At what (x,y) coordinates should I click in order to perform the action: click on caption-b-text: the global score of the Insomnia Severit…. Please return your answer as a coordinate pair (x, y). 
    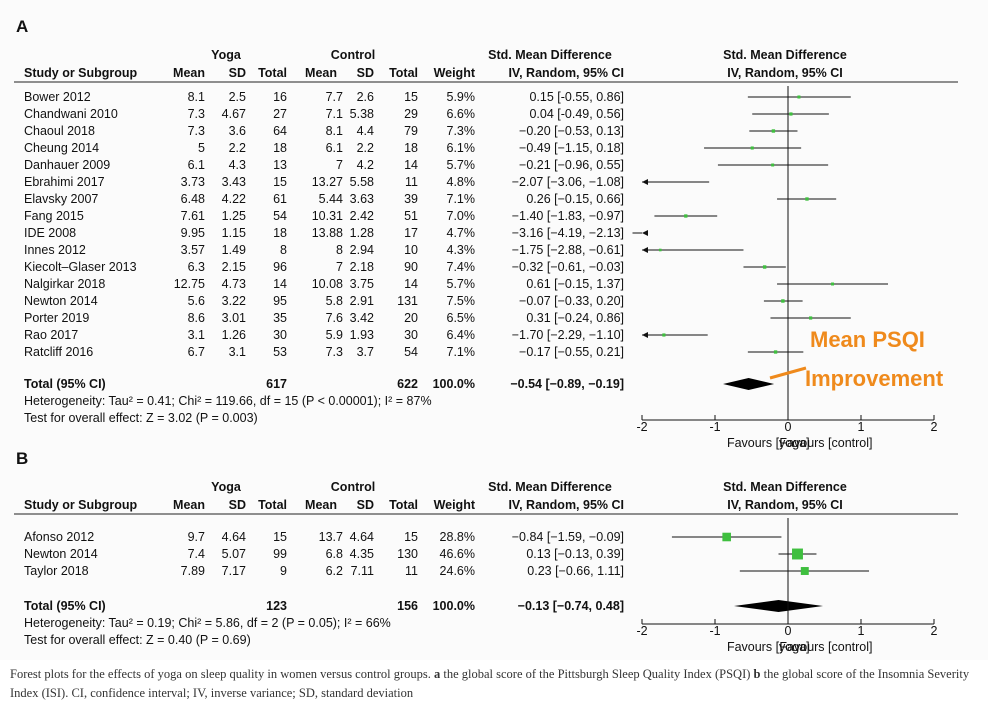
    Looking at the image, I should click on (490, 683).